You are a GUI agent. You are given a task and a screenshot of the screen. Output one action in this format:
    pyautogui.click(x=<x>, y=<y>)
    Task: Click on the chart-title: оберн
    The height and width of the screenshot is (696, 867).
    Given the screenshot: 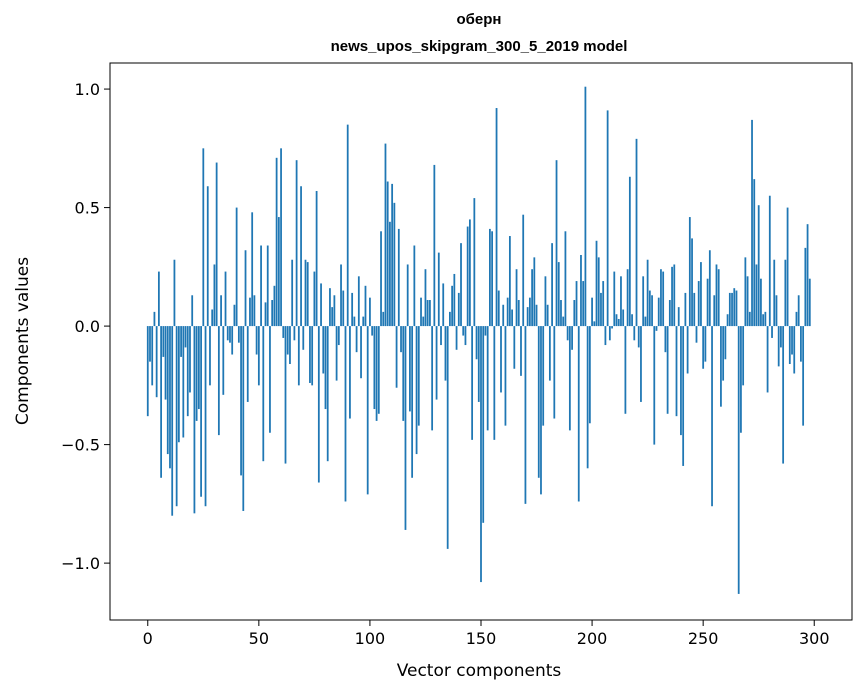 What is the action you would take?
    pyautogui.click(x=479, y=19)
    